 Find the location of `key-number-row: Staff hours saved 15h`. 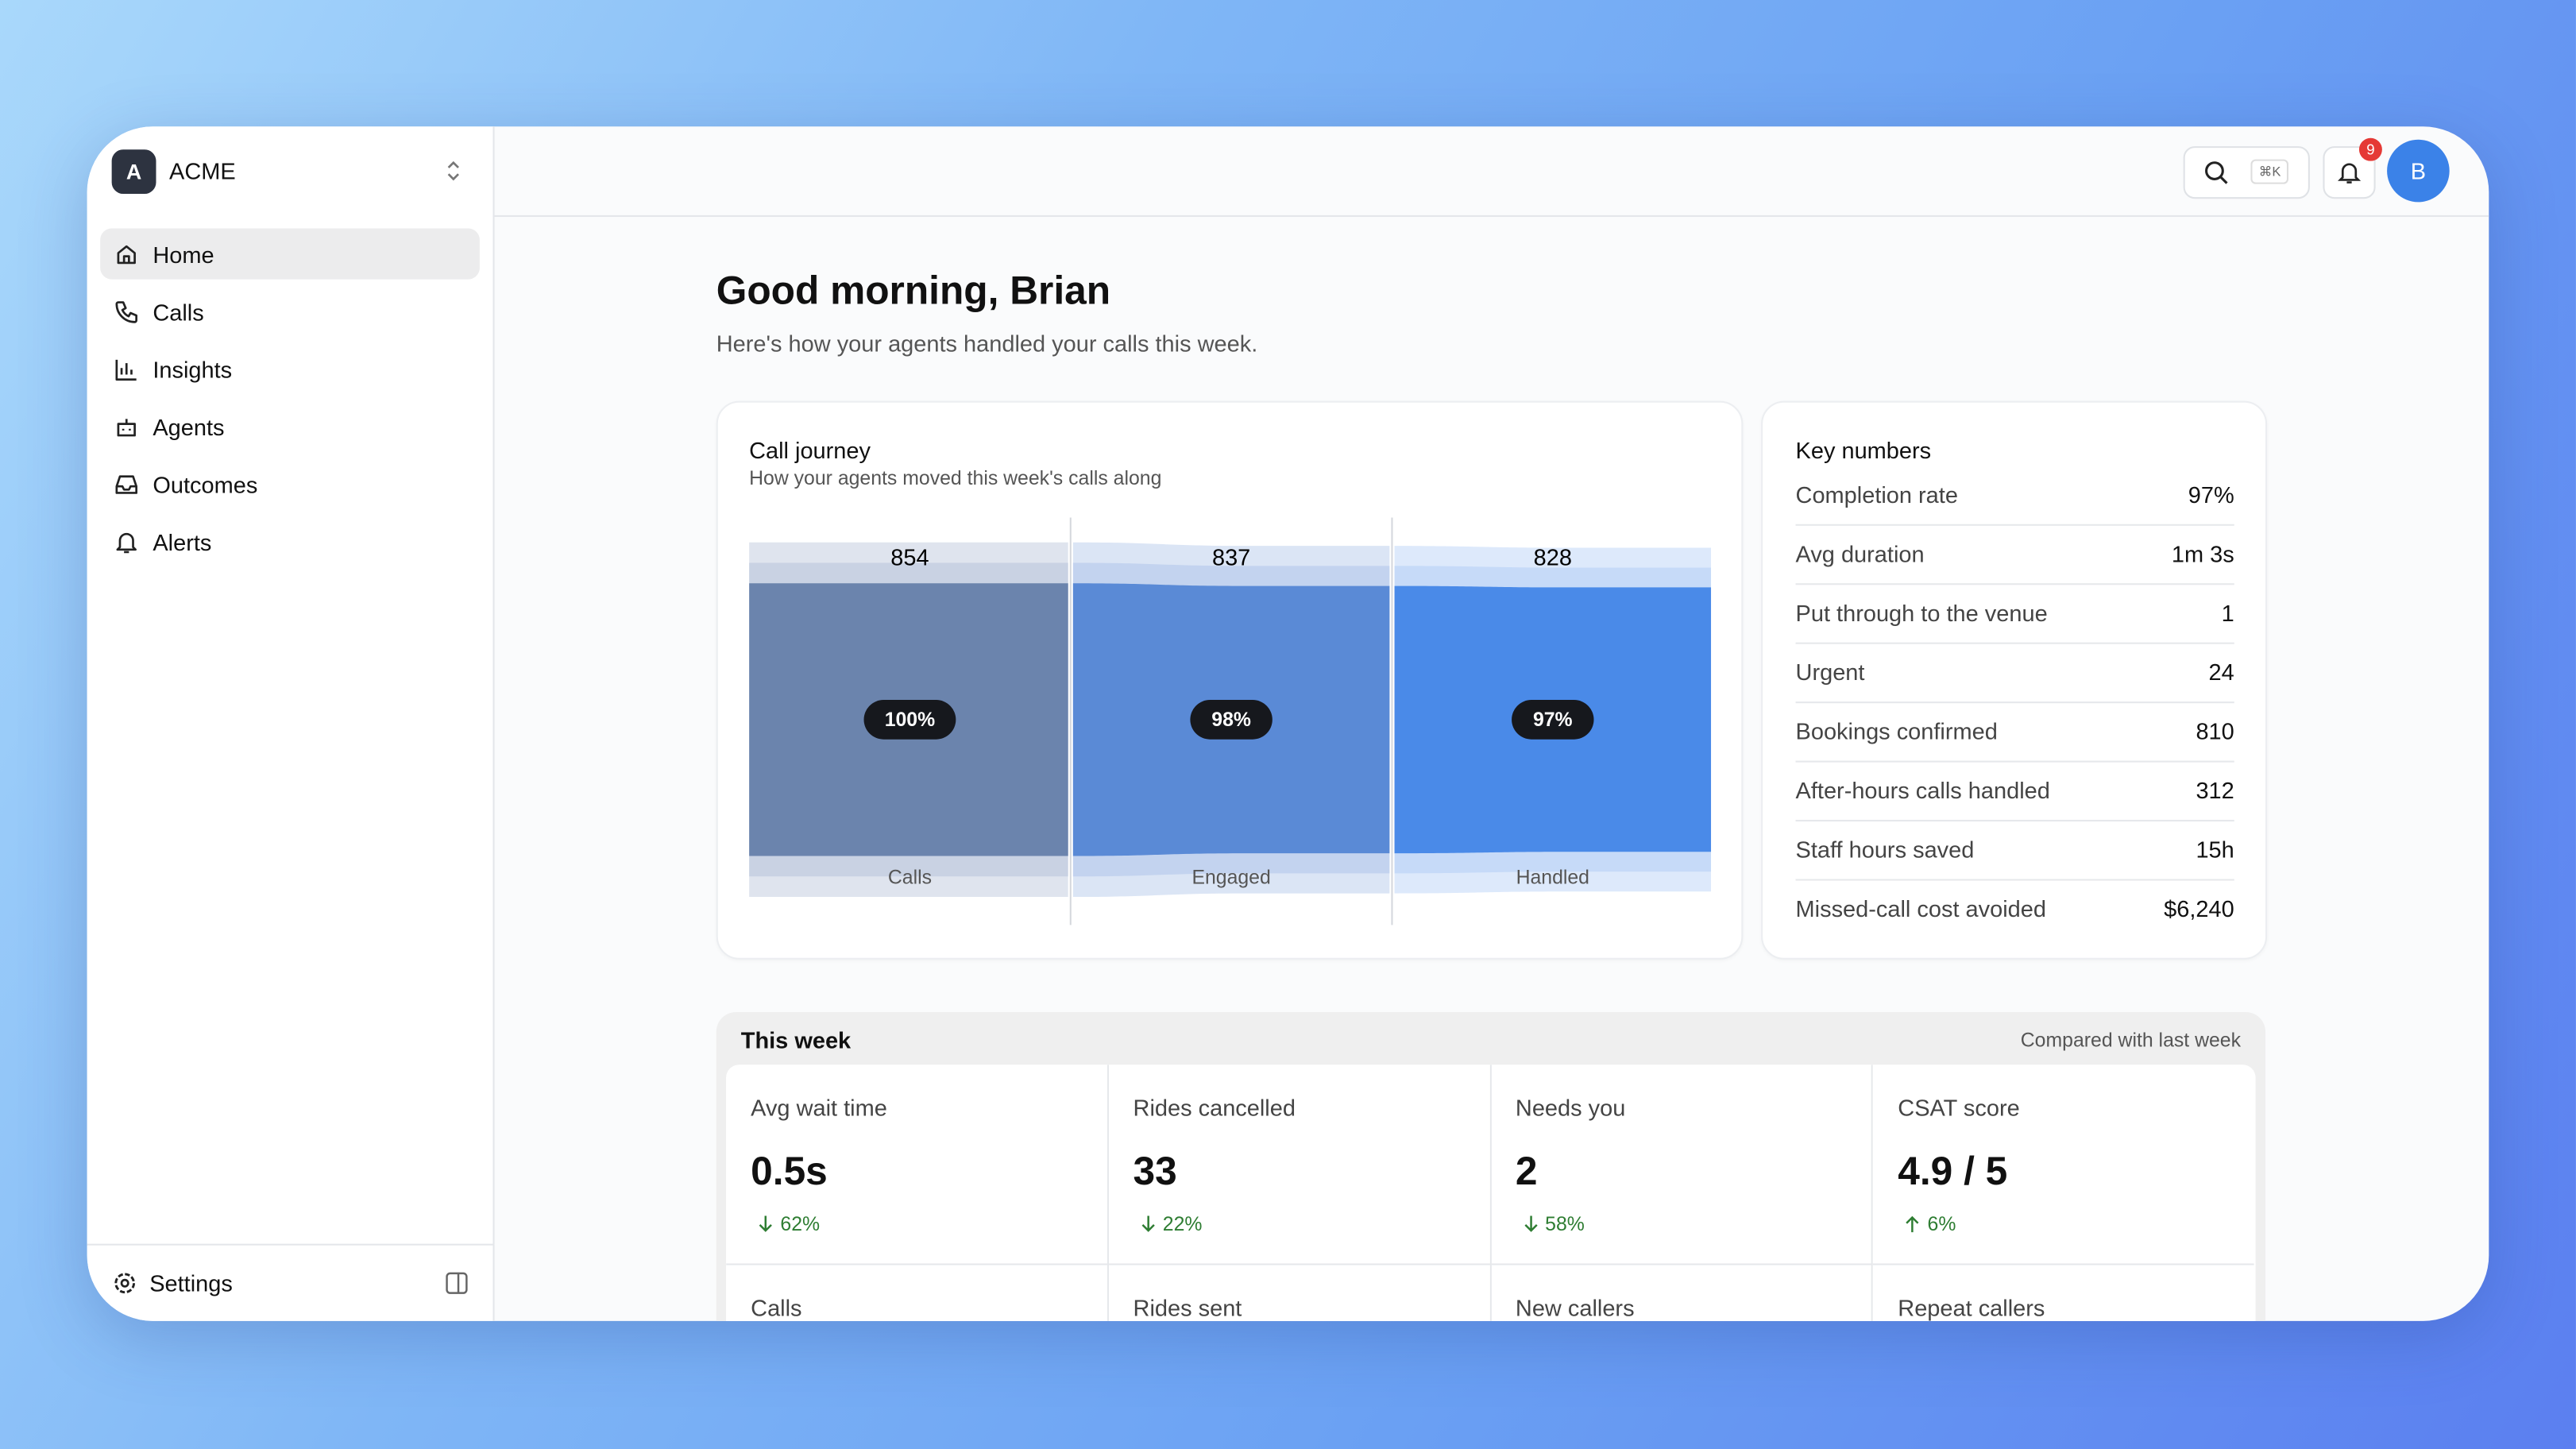

key-number-row: Staff hours saved 15h is located at coordinates (2014, 851).